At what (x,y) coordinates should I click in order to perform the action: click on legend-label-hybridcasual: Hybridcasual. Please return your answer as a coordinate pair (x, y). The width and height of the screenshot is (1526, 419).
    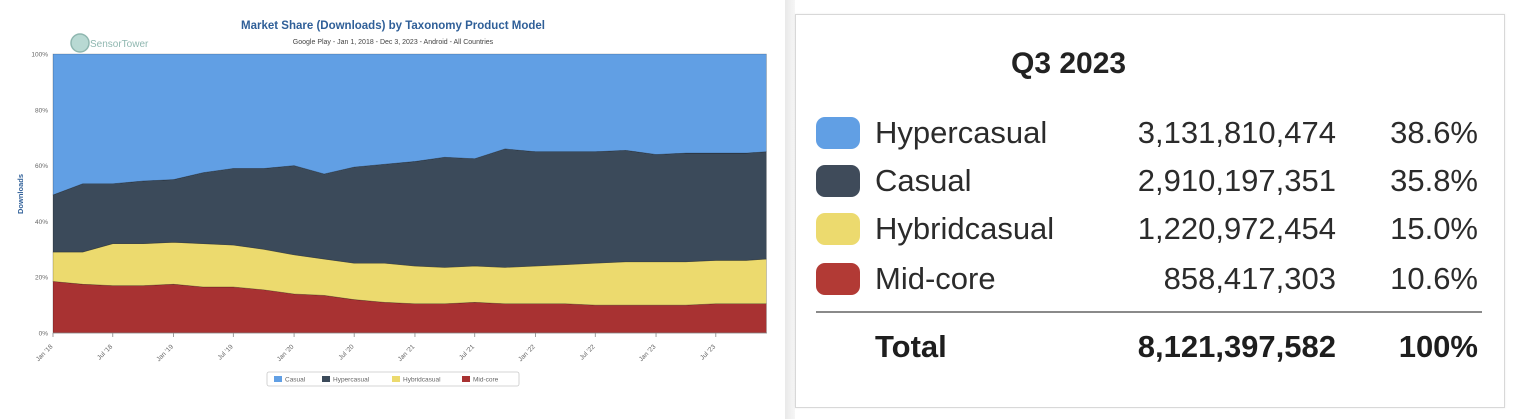
    Looking at the image, I should click on (422, 380).